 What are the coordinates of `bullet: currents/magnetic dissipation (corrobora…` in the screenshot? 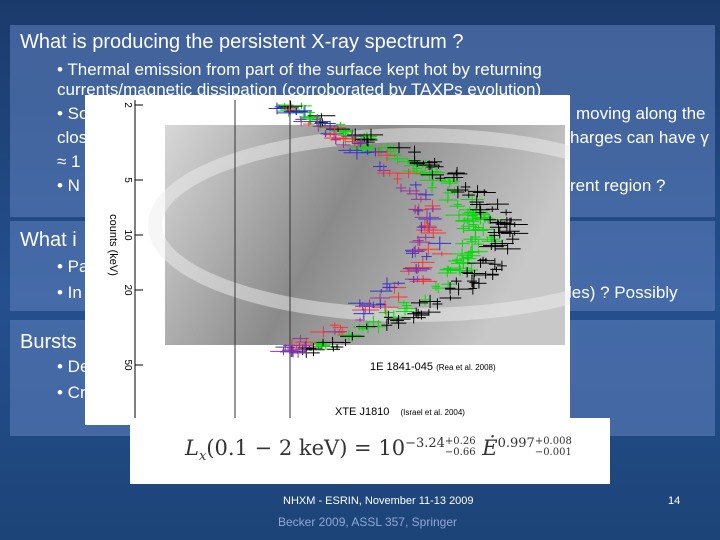 It's located at (299, 89).